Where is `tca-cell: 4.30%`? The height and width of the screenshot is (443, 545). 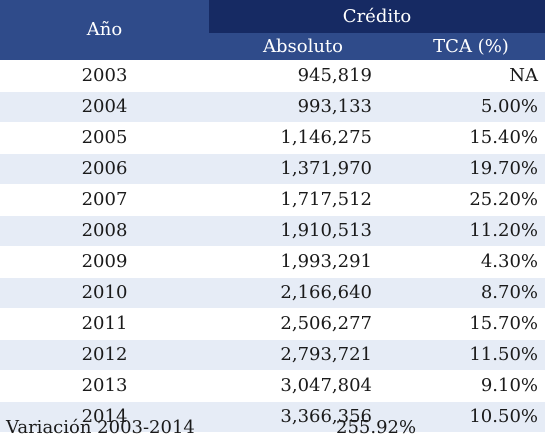 tca-cell: 4.30% is located at coordinates (509, 261).